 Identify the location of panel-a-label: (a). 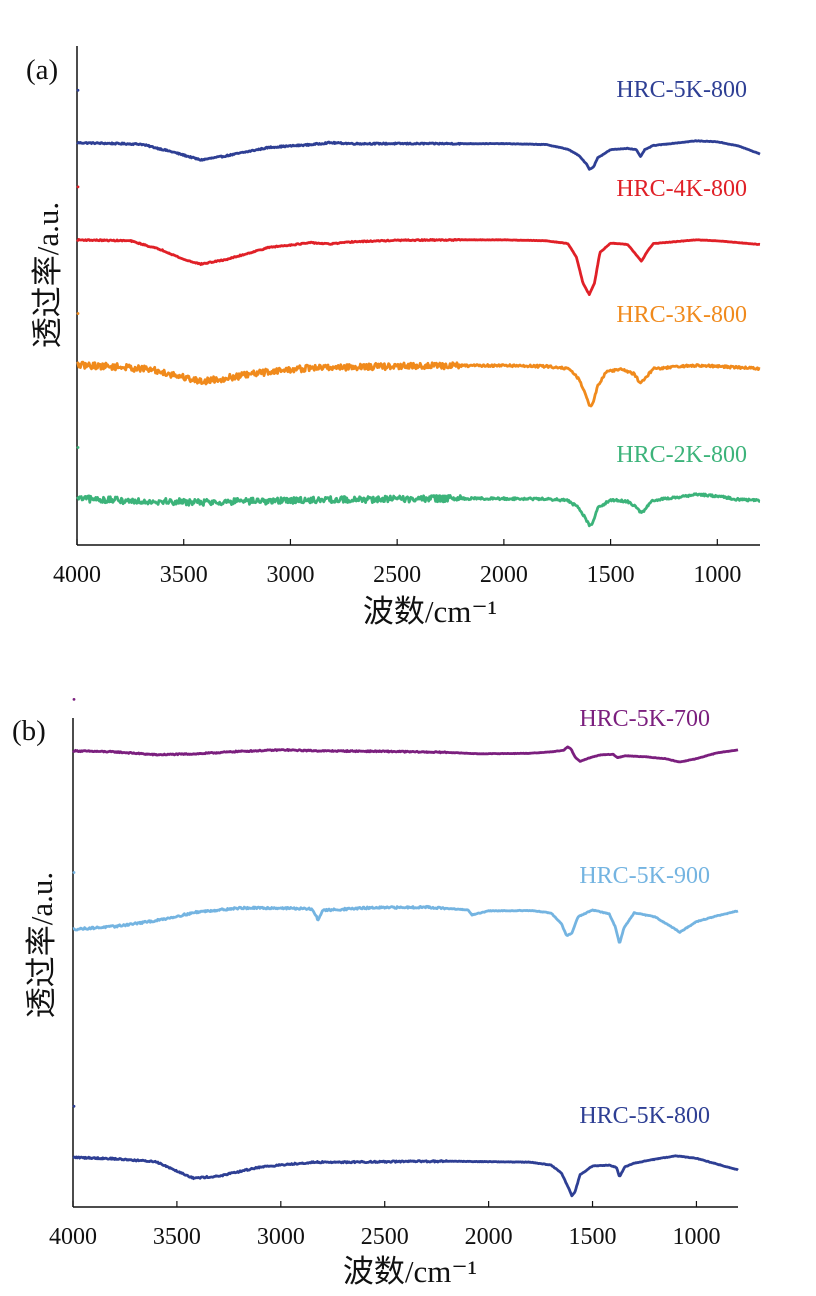
(42, 70).